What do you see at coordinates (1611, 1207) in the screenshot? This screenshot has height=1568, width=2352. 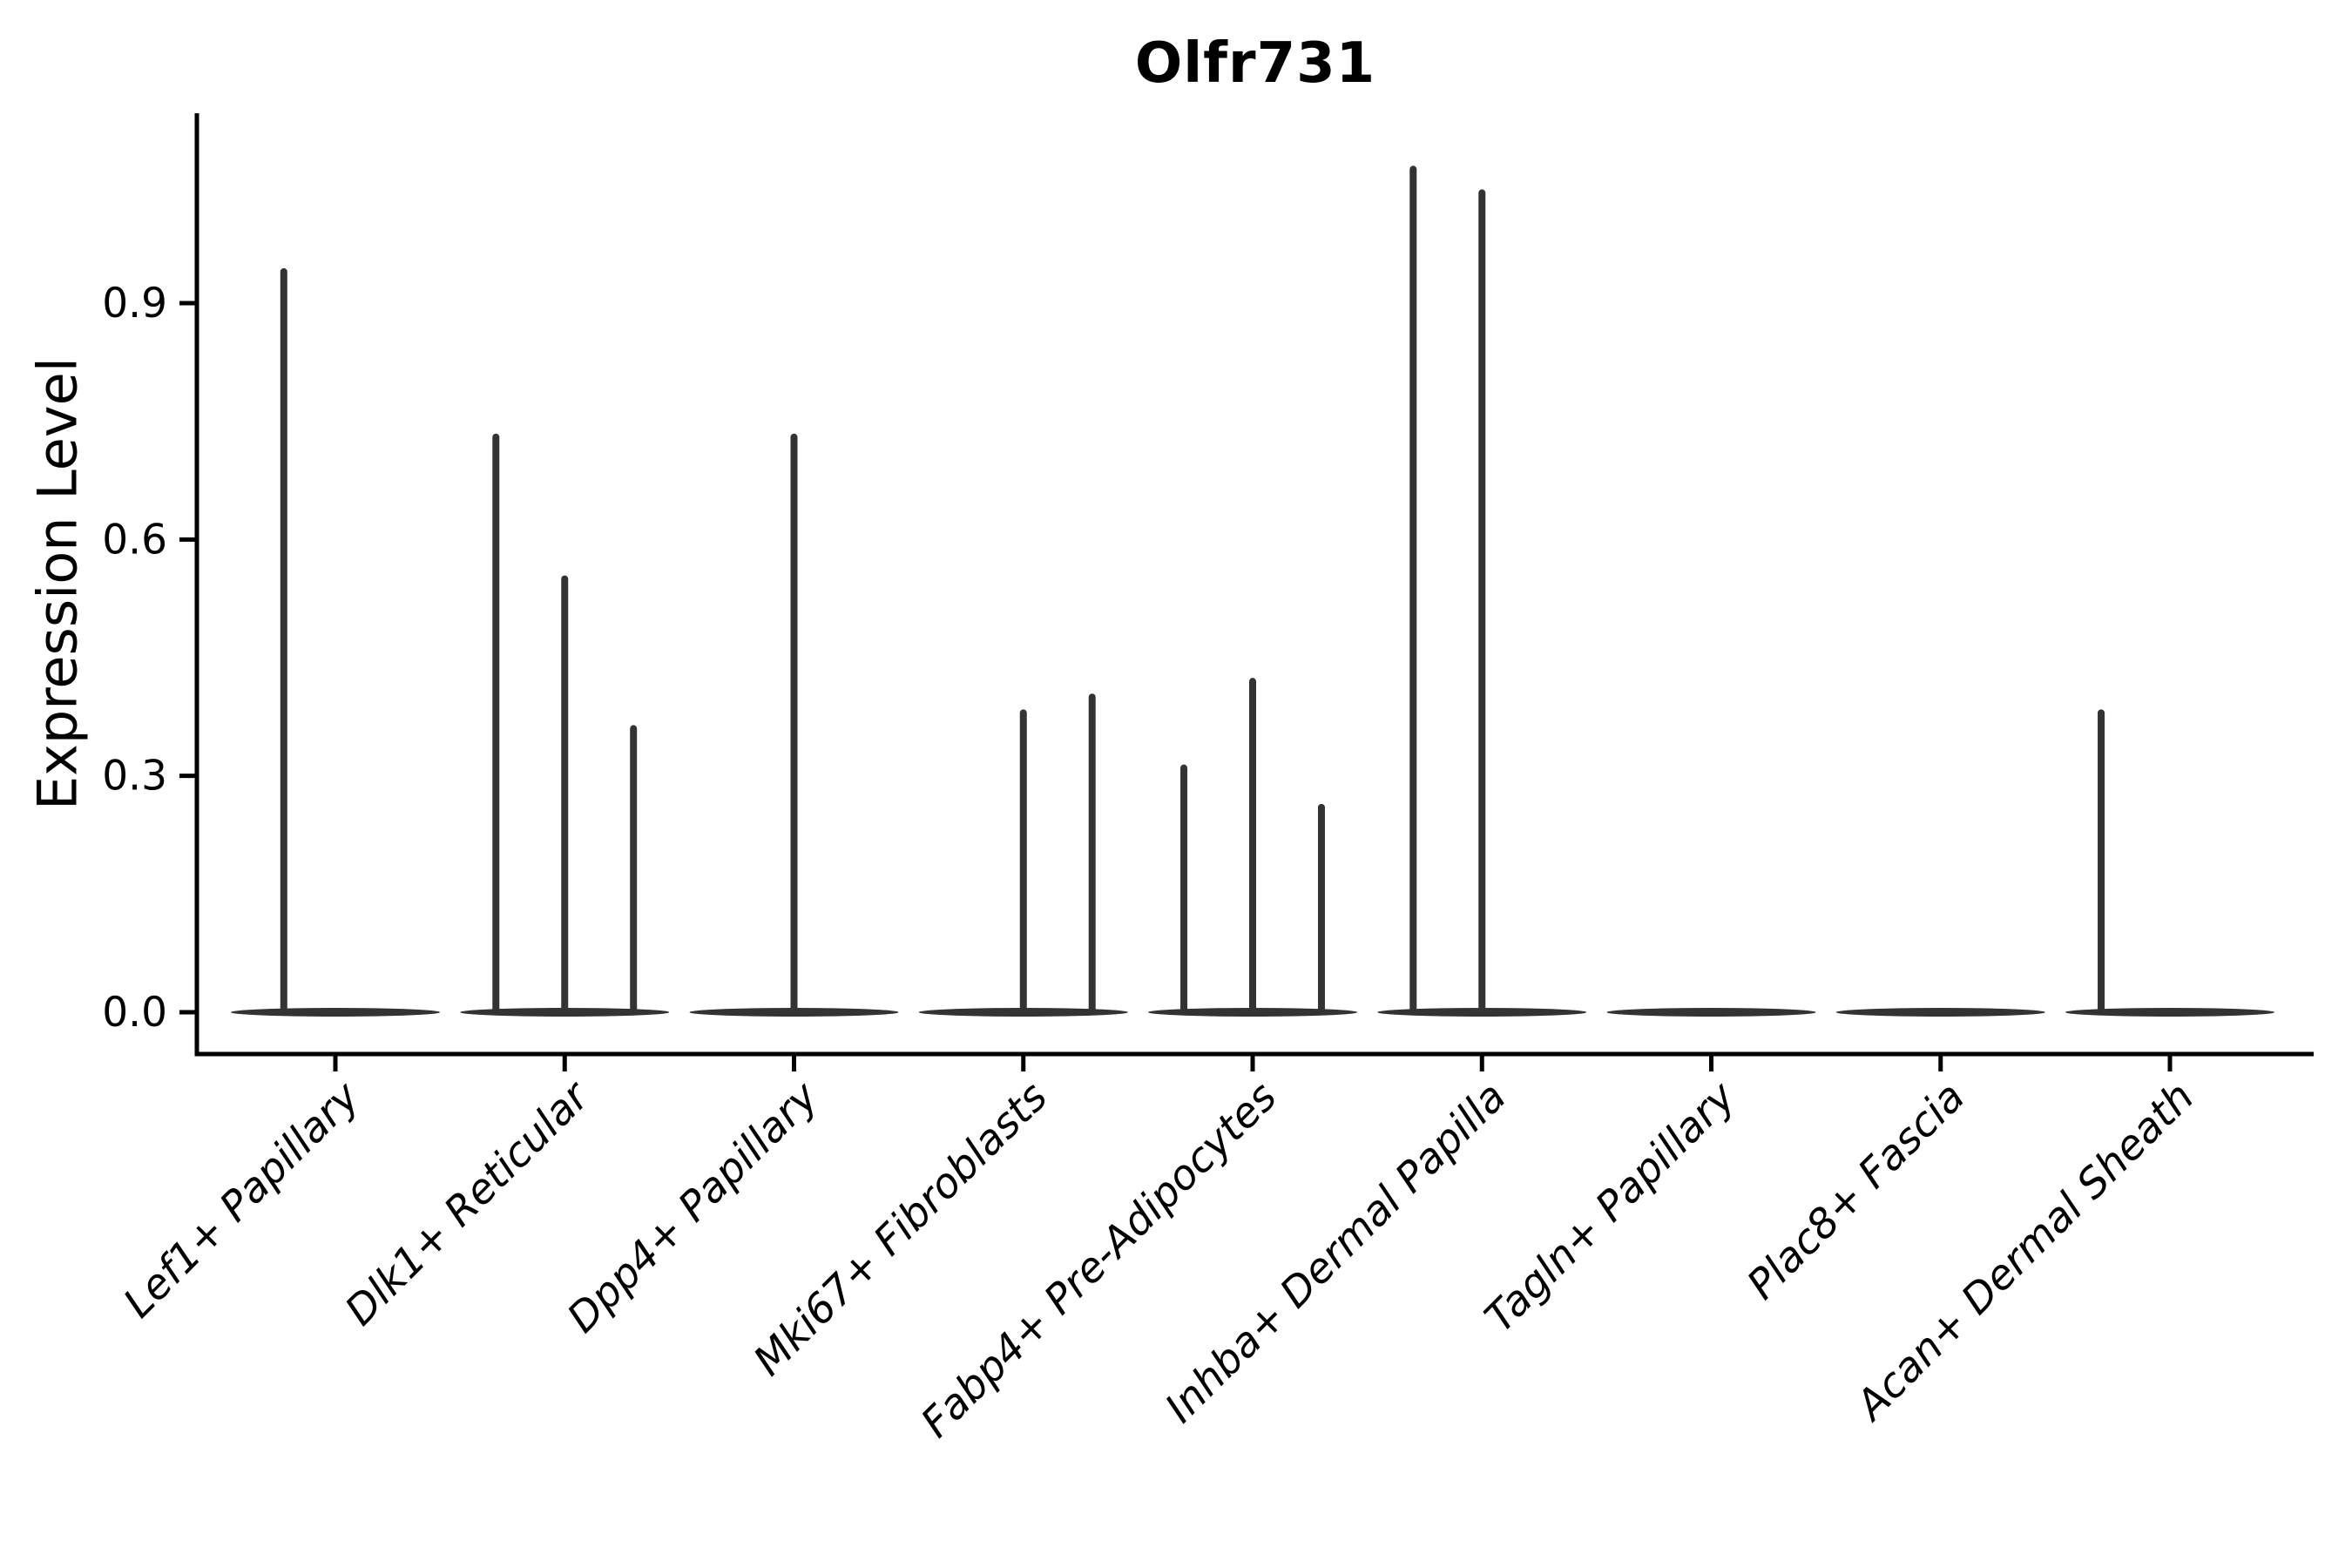 I see `x-tick-label: Tagln+ Papillary` at bounding box center [1611, 1207].